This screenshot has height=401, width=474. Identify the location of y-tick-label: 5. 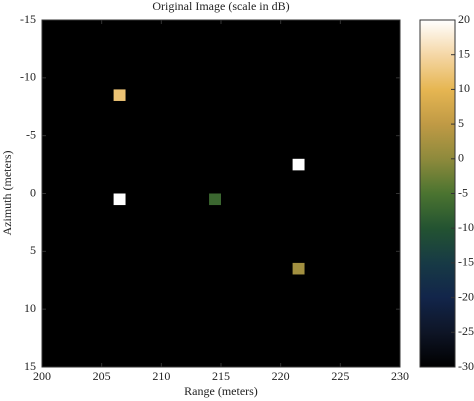
(33, 250).